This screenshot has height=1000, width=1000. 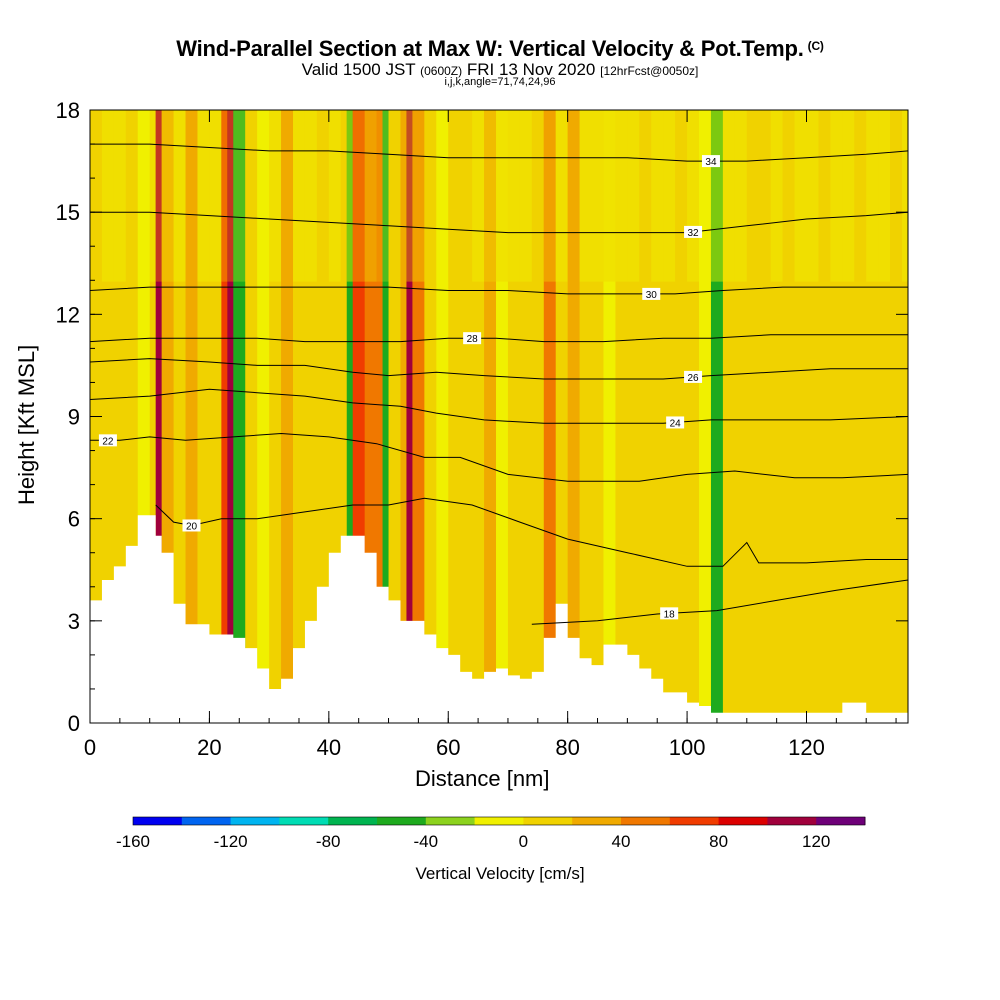 I want to click on colorbar-border, so click(x=499, y=821).